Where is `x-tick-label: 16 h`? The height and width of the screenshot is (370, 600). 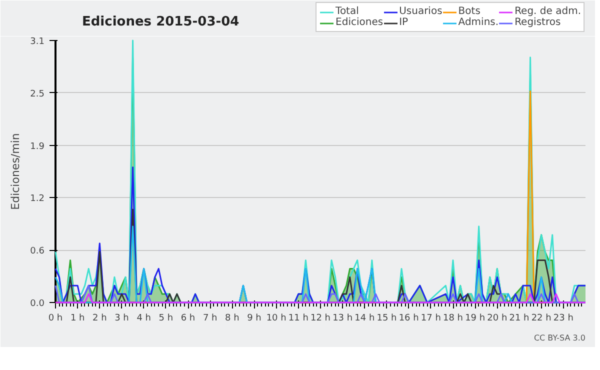
x-tick-label: 16 h is located at coordinates (408, 319).